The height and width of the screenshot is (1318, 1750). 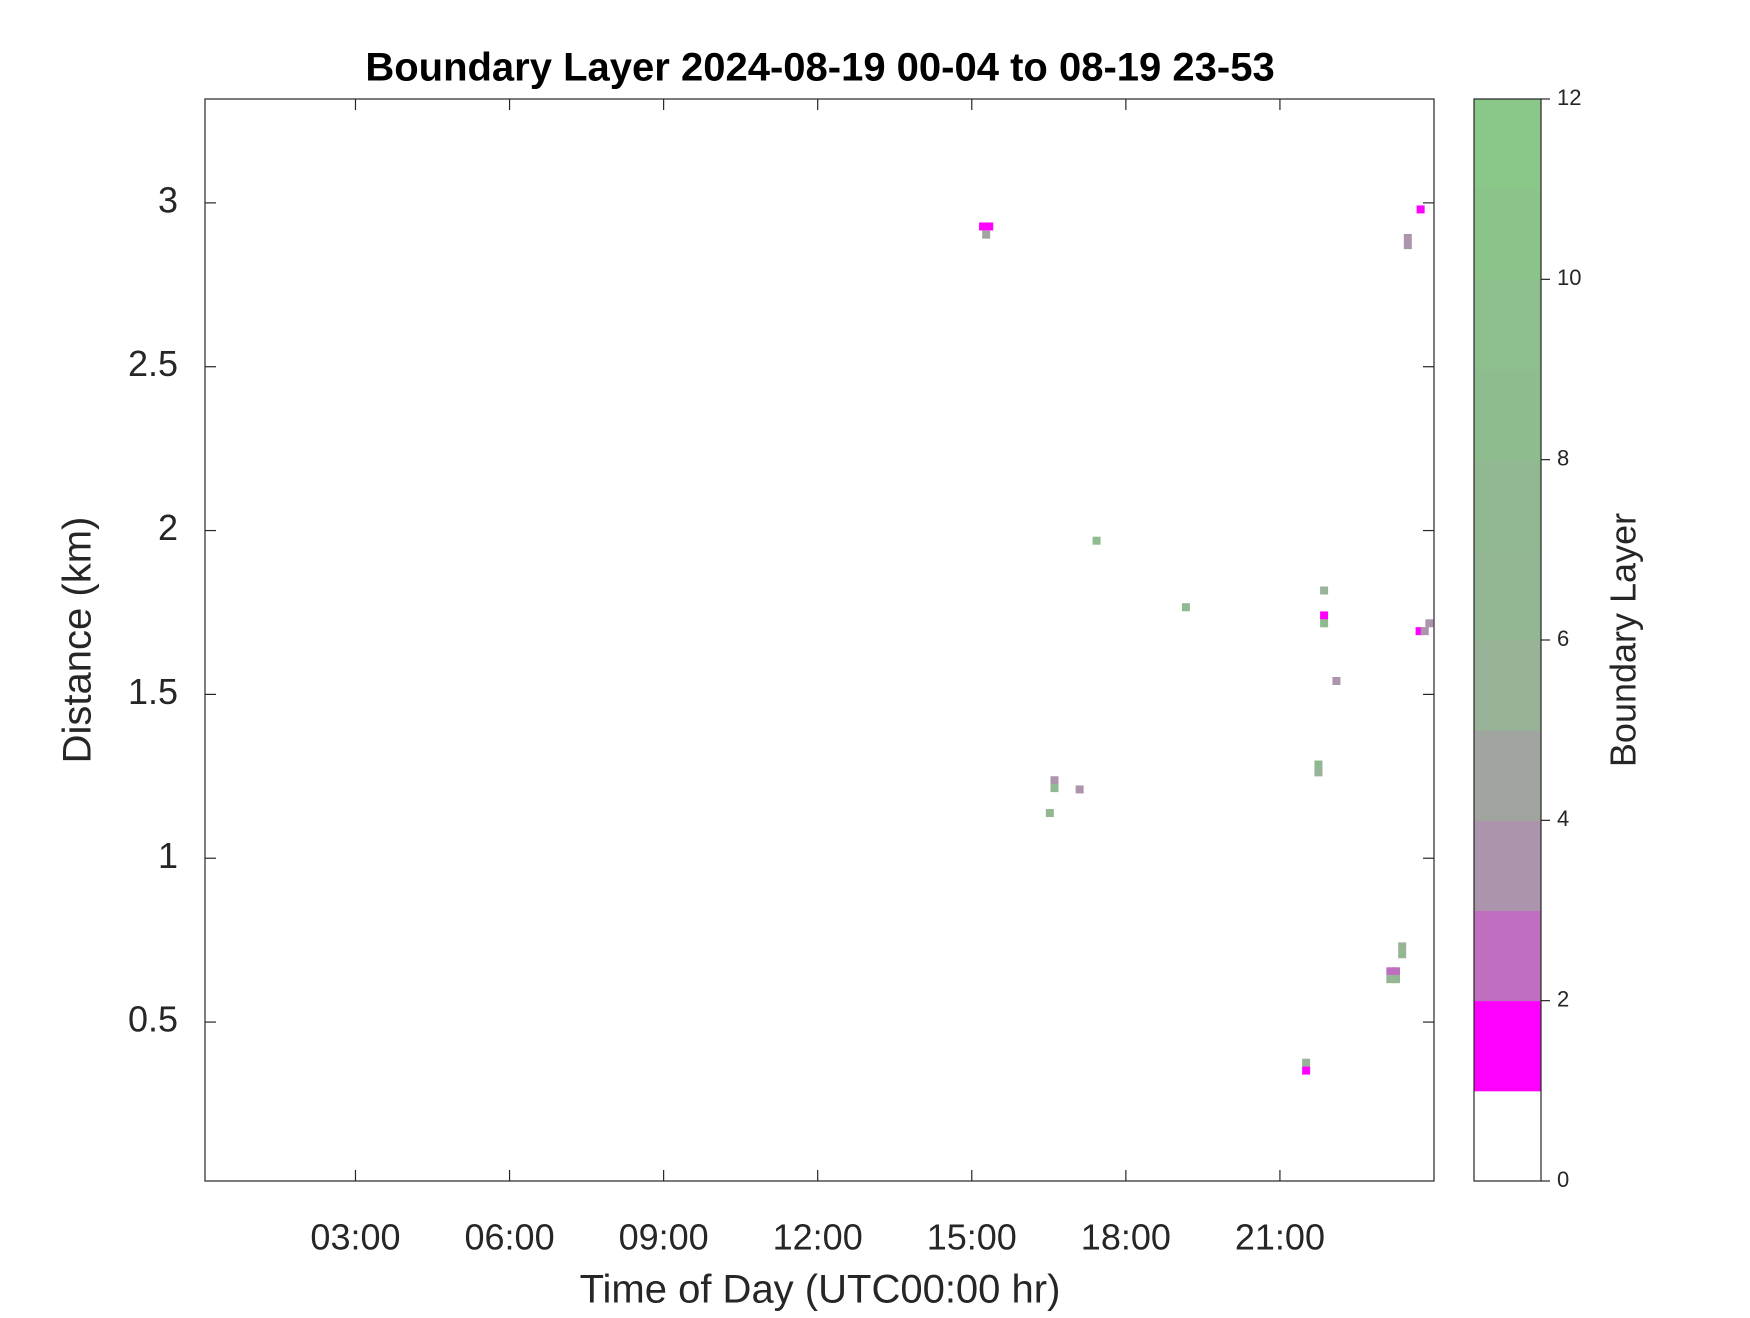 What do you see at coordinates (510, 1237) in the screenshot?
I see `x-tick-label: 06:00` at bounding box center [510, 1237].